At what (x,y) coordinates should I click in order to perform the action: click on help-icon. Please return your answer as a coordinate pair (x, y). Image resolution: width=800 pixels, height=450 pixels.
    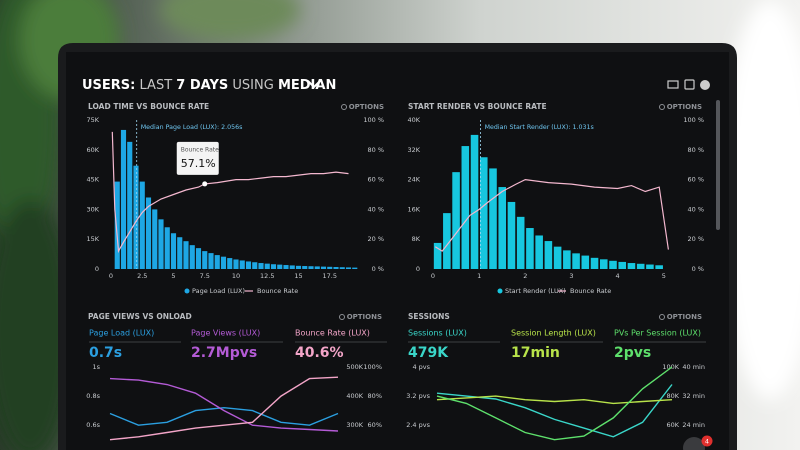
    Looking at the image, I should click on (705, 85).